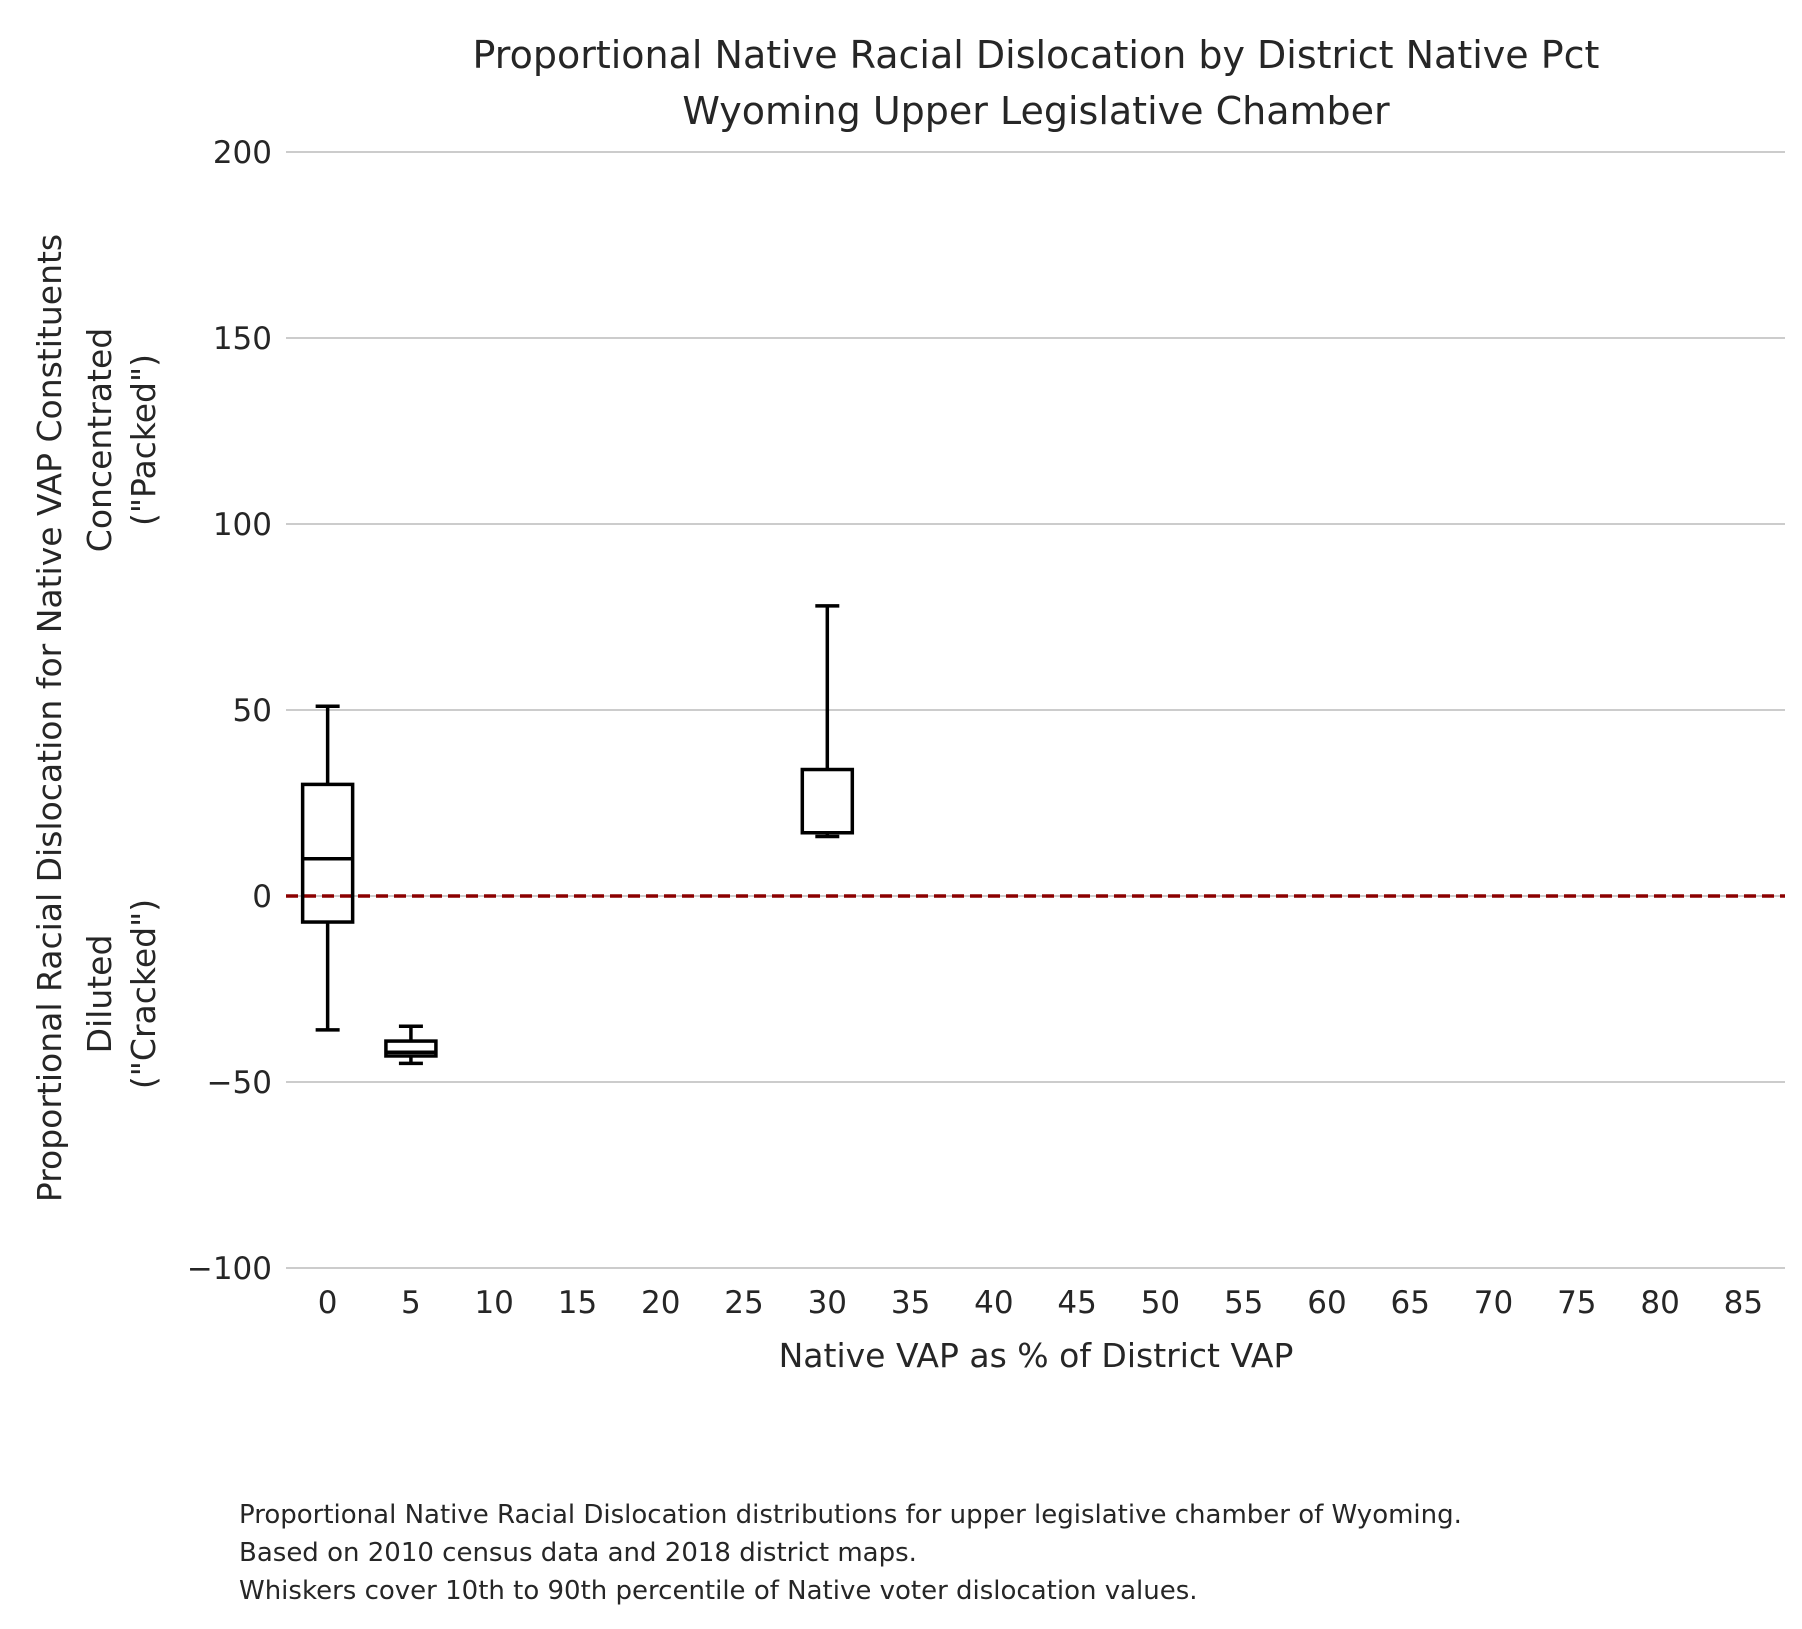  Describe the element at coordinates (660, 1303) in the screenshot. I see `x-tick-label: 20` at that location.